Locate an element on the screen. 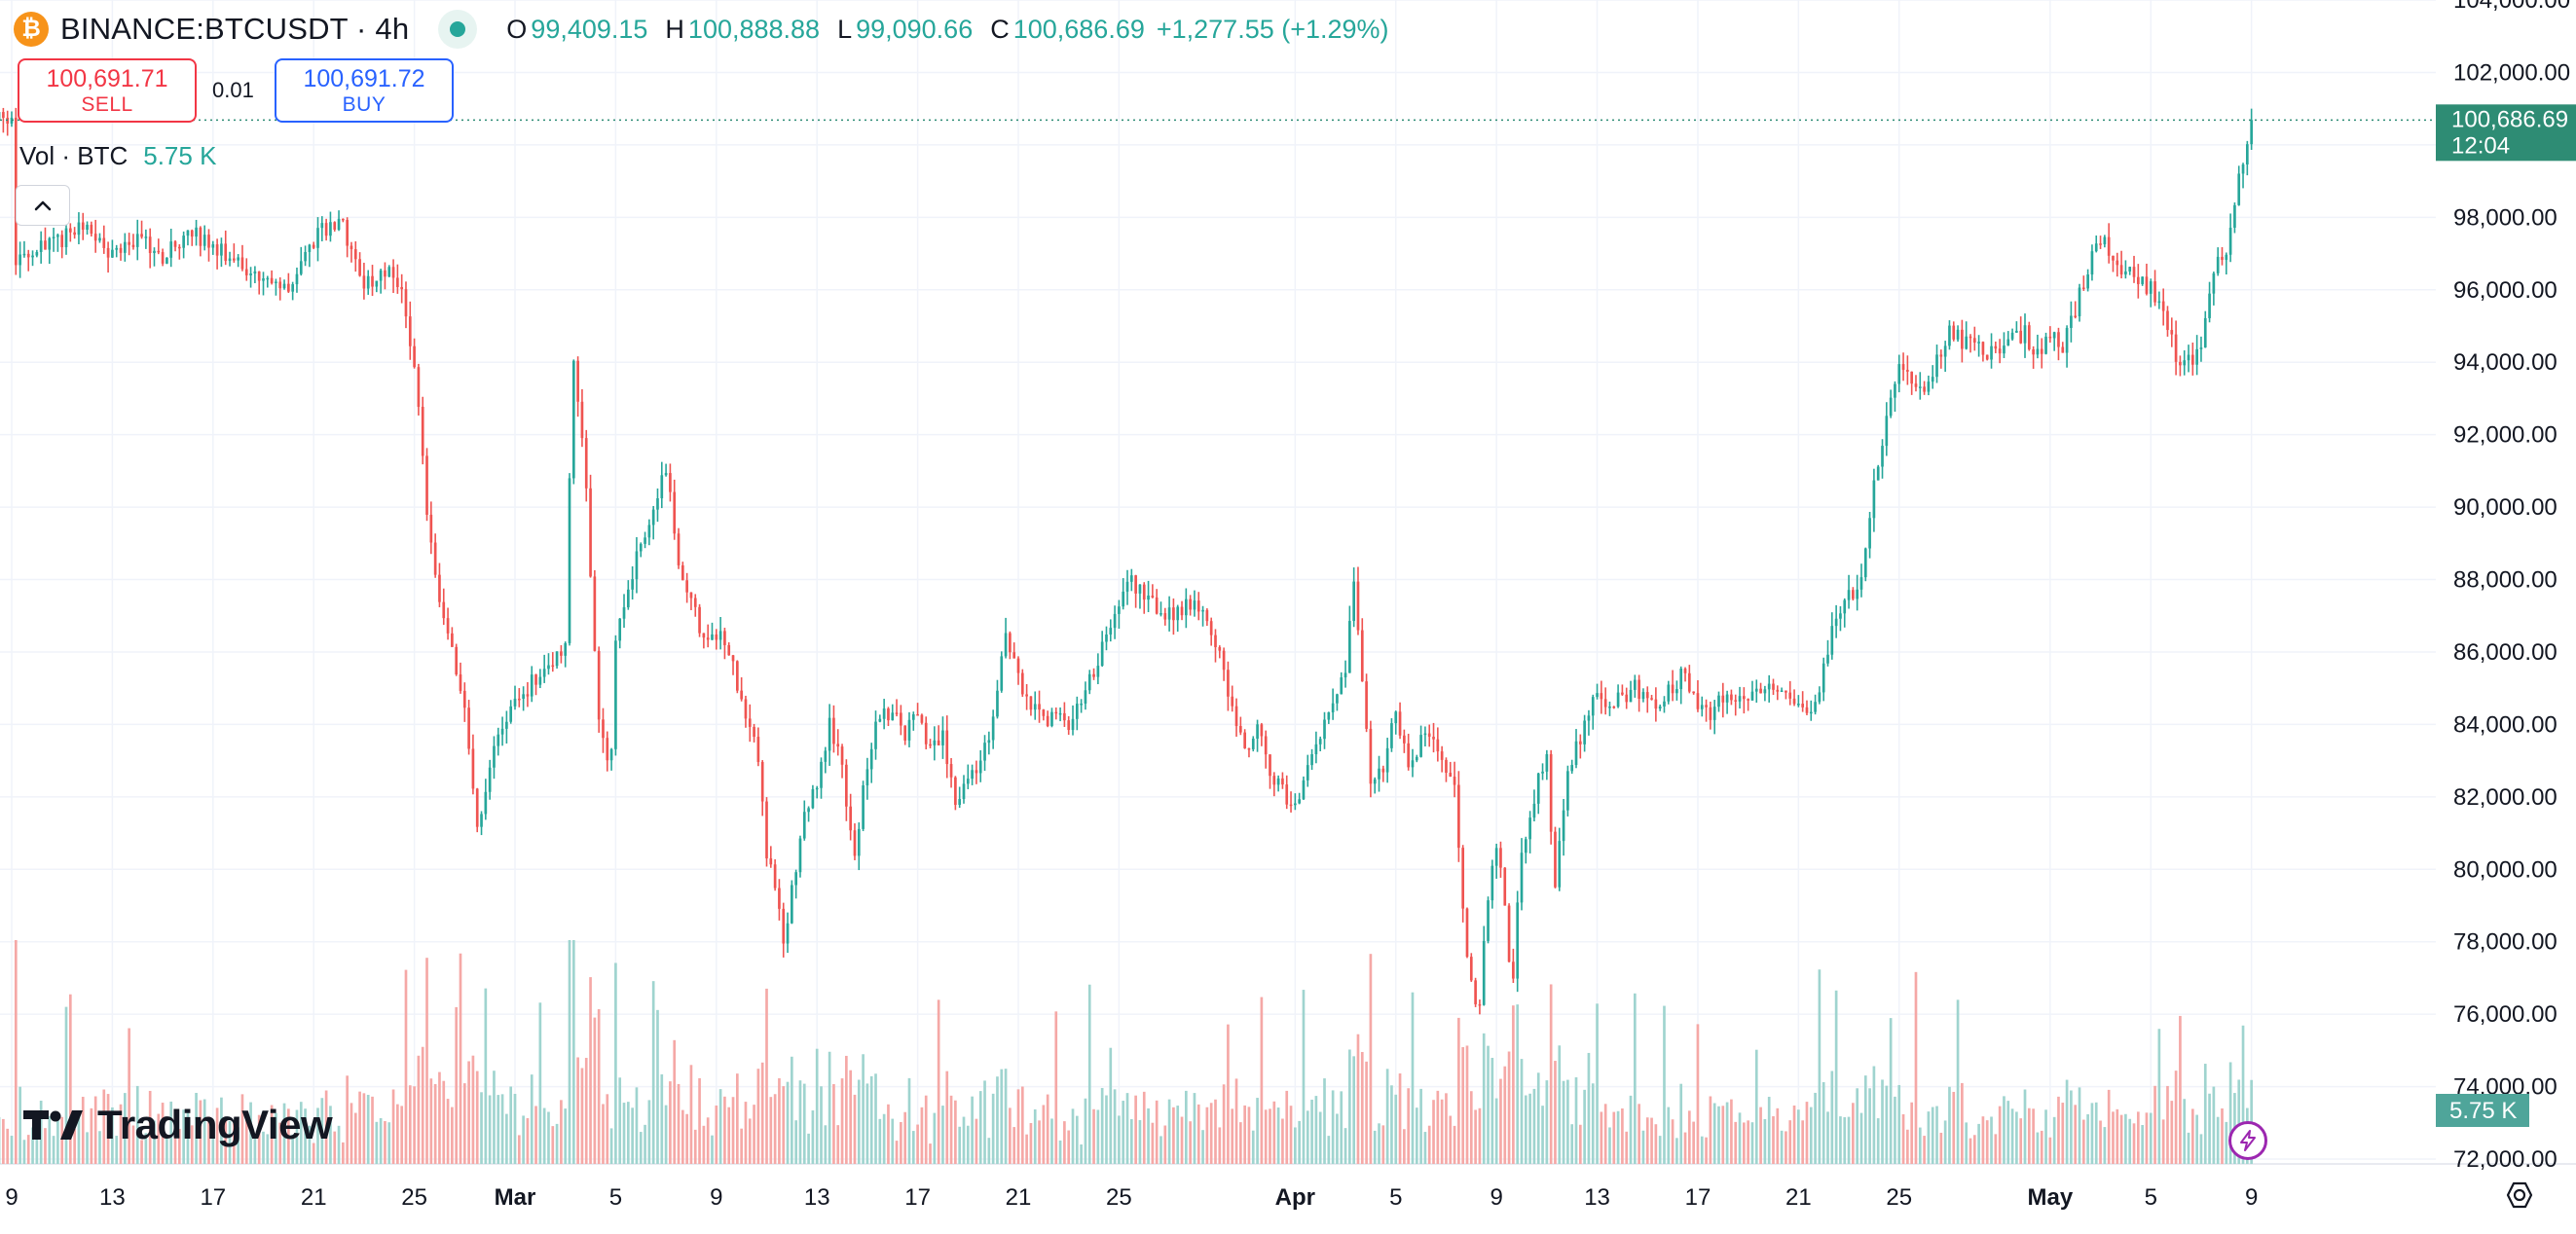  market-status-icon is located at coordinates (458, 29).